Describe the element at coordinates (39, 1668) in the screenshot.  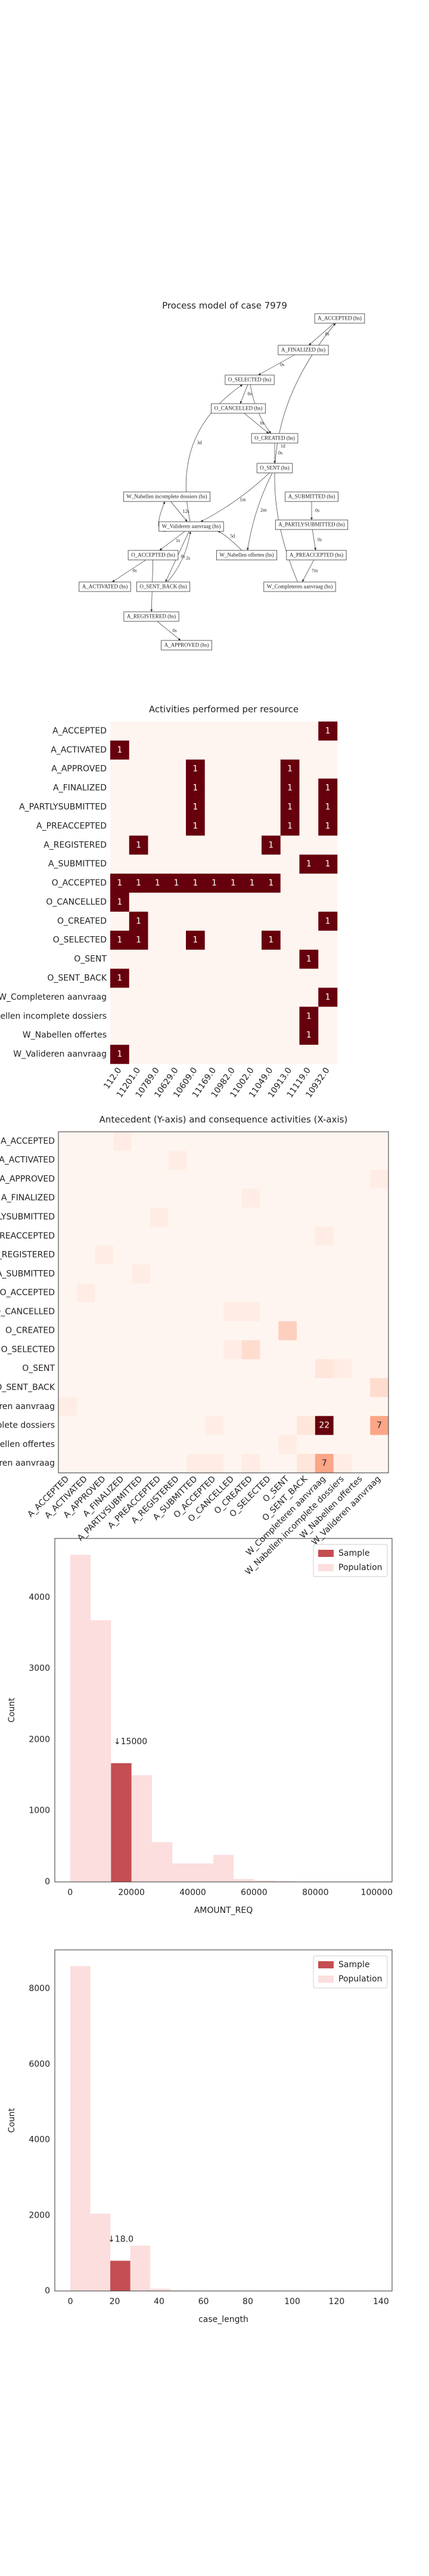
I see `y-tick-label: 3000` at that location.